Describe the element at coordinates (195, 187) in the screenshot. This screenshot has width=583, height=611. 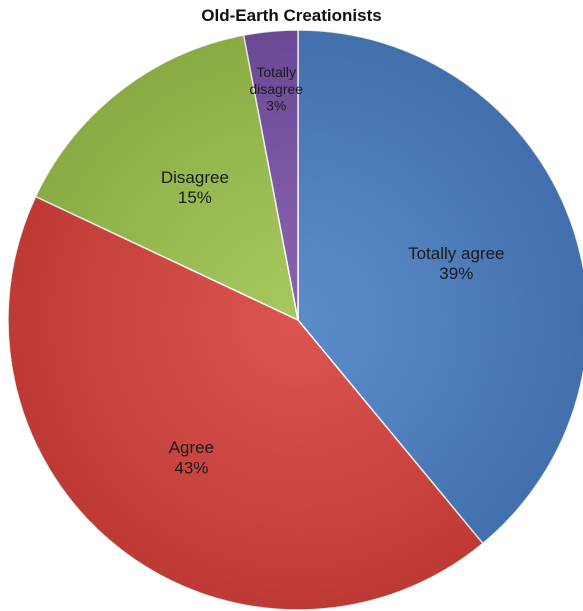
I see `slice-label-disagree: Disagree 15%` at that location.